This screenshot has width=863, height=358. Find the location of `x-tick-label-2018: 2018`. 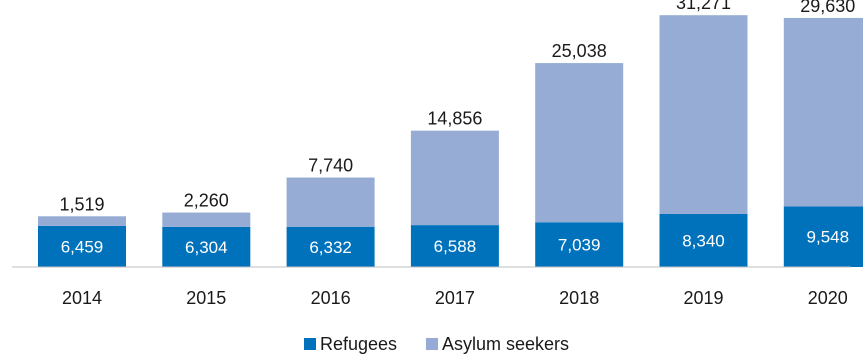

x-tick-label-2018: 2018 is located at coordinates (579, 298).